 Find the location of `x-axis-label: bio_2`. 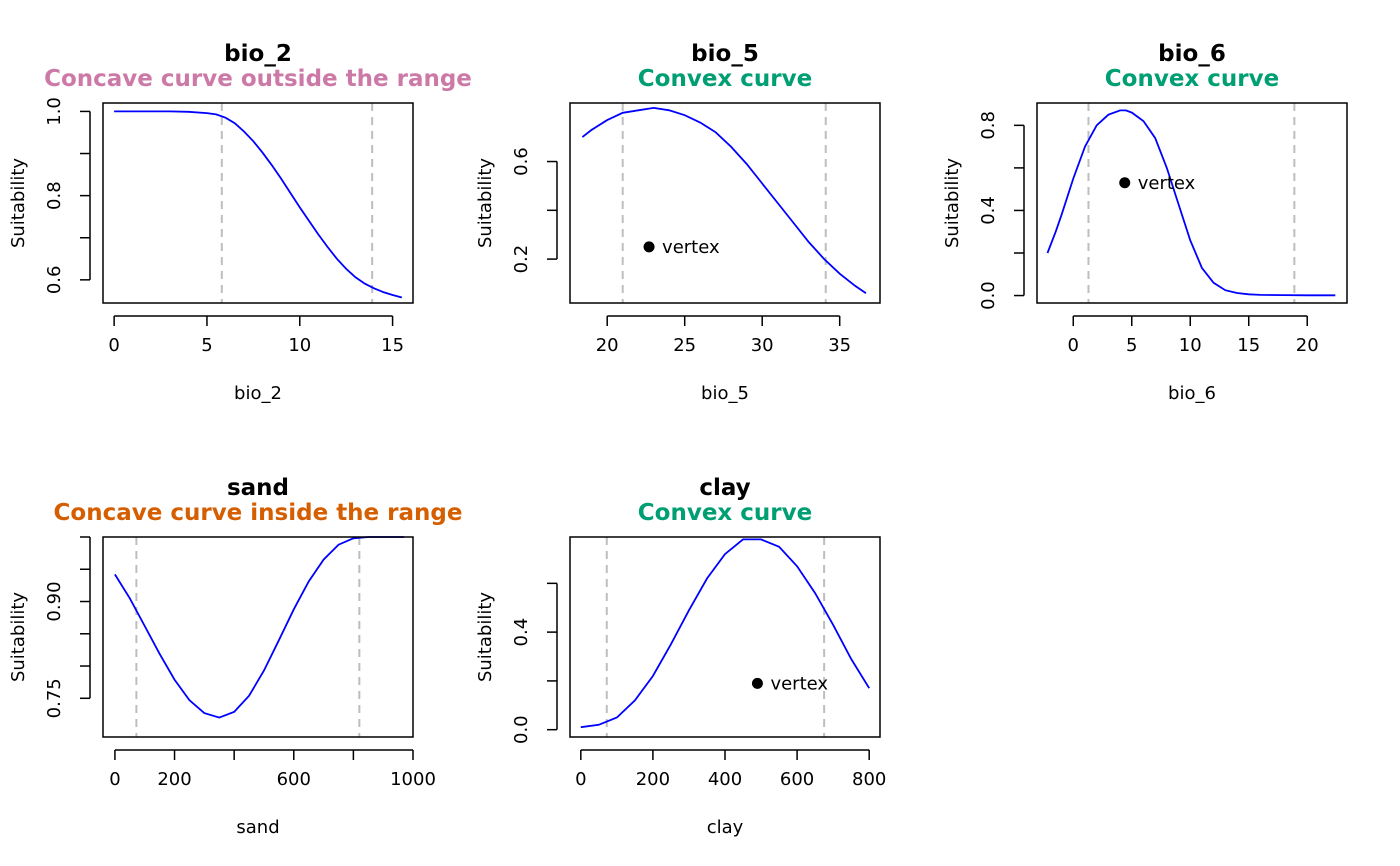

x-axis-label: bio_2 is located at coordinates (258, 393).